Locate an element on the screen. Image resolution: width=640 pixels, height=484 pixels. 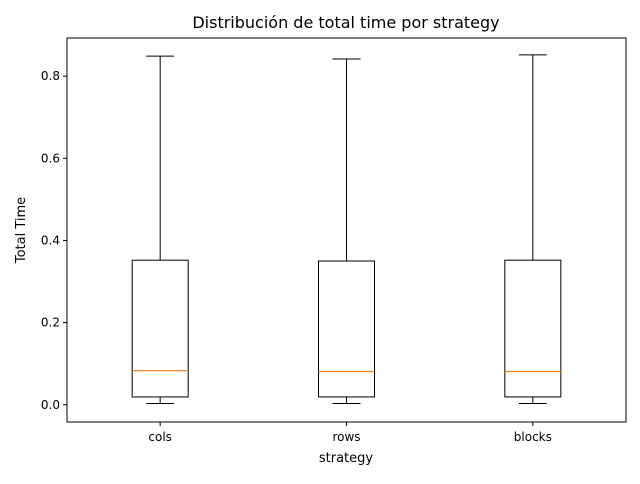
x-tick-label: blocks is located at coordinates (533, 437).